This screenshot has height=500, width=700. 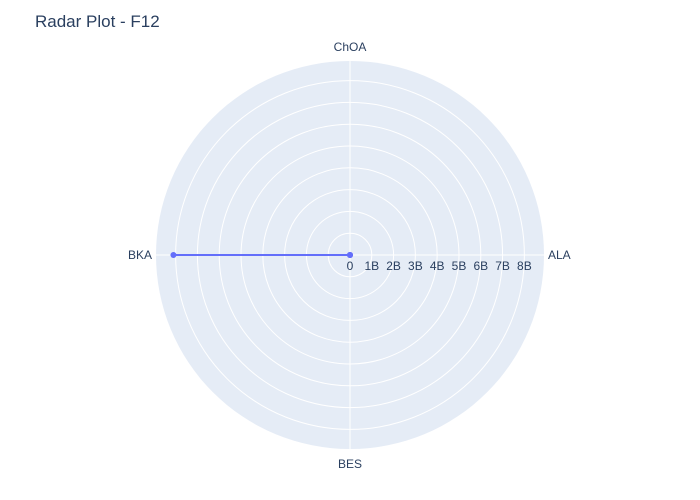 What do you see at coordinates (502, 266) in the screenshot?
I see `radial-tick-label: 7B` at bounding box center [502, 266].